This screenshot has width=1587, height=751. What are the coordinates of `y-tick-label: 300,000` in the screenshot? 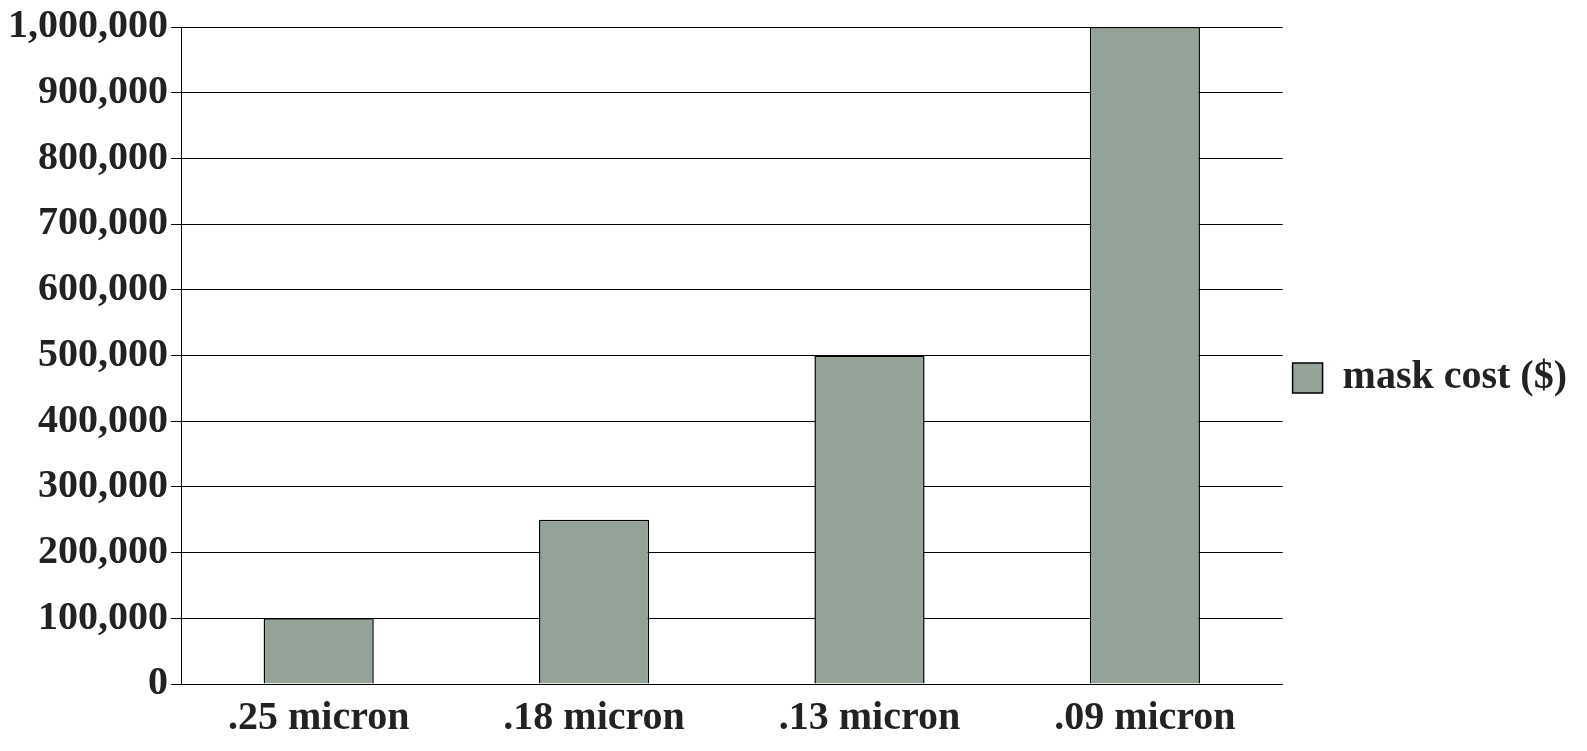 It's located at (103, 484).